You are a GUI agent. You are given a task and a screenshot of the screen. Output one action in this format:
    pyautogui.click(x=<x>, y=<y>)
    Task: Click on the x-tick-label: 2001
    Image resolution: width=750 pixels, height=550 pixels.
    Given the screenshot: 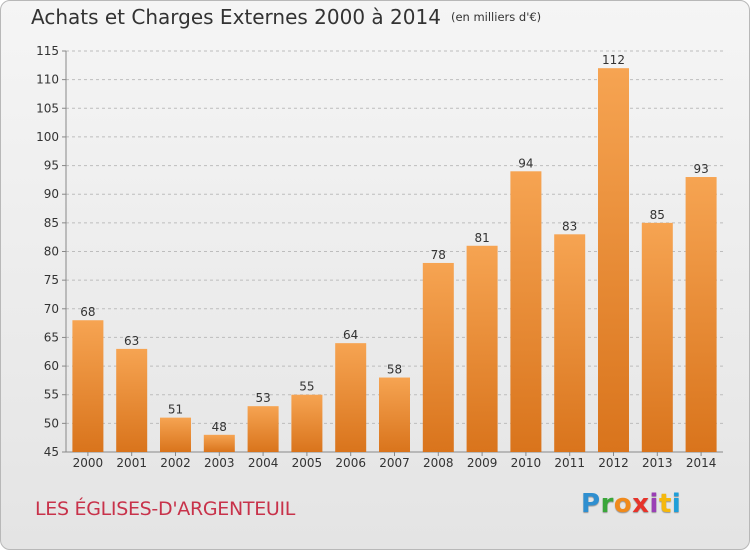 What is the action you would take?
    pyautogui.click(x=131, y=463)
    